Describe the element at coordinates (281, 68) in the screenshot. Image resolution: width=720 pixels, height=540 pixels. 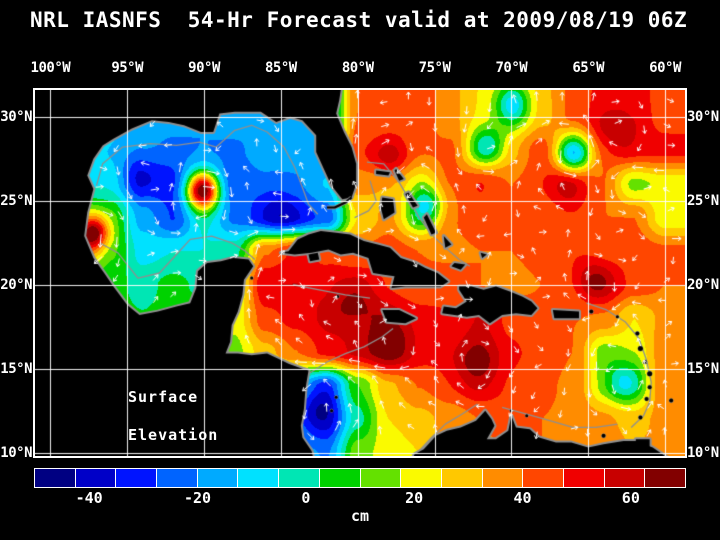
I see `lon-tick-label: 85°W` at that location.